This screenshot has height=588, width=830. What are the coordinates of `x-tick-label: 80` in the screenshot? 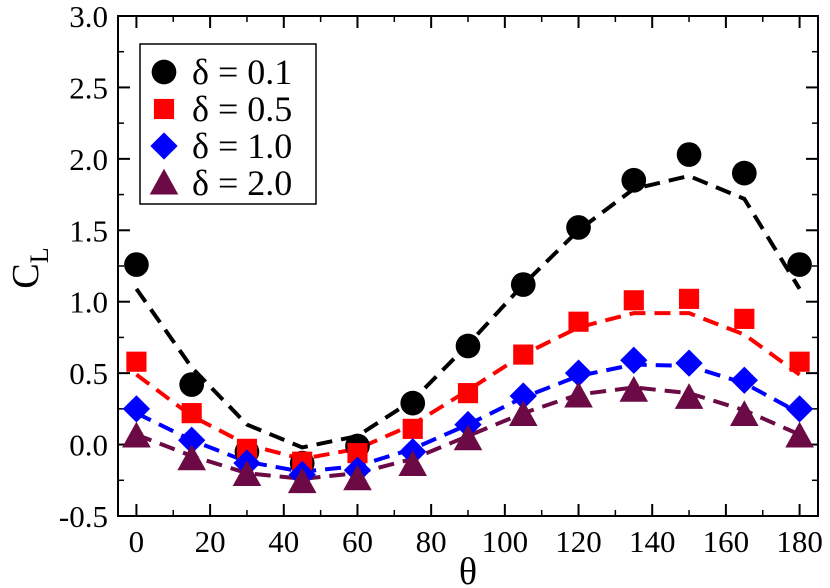 It's located at (431, 541).